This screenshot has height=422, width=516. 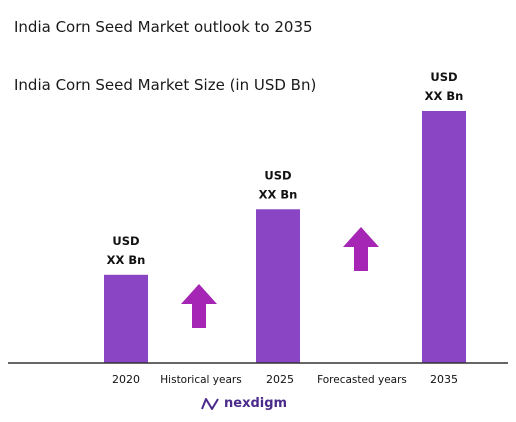 What do you see at coordinates (165, 85) in the screenshot?
I see `chart-subtitle: India Corn Seed Market Size (in USD Bn)` at bounding box center [165, 85].